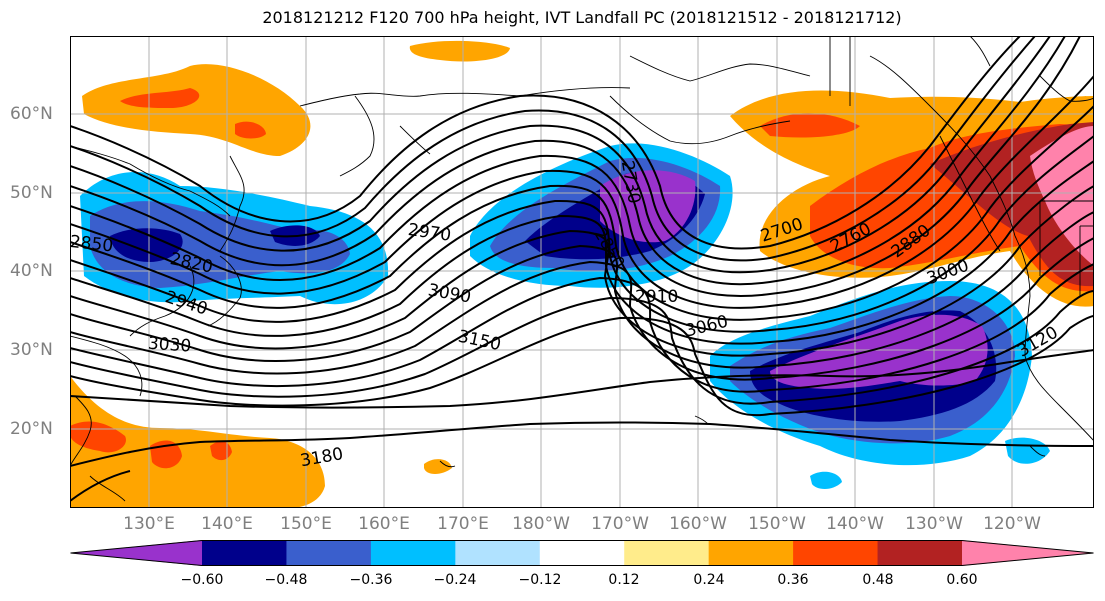  I want to click on contour-label: 2910, so click(656, 297).